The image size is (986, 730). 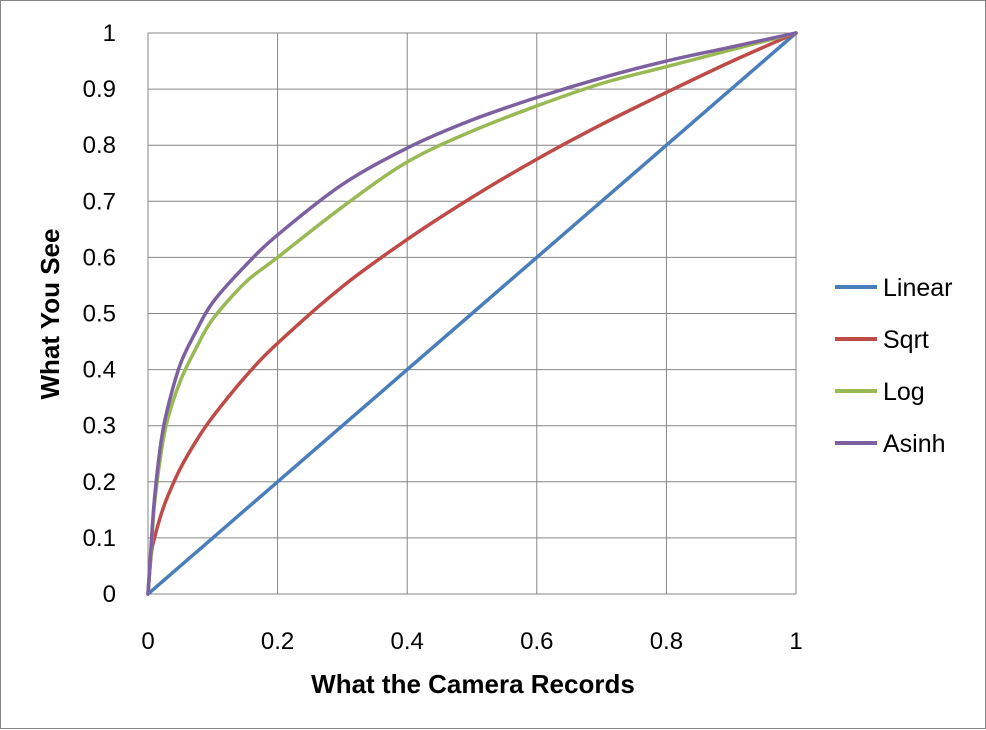 I want to click on x-tick-label: 0.2, so click(x=277, y=641).